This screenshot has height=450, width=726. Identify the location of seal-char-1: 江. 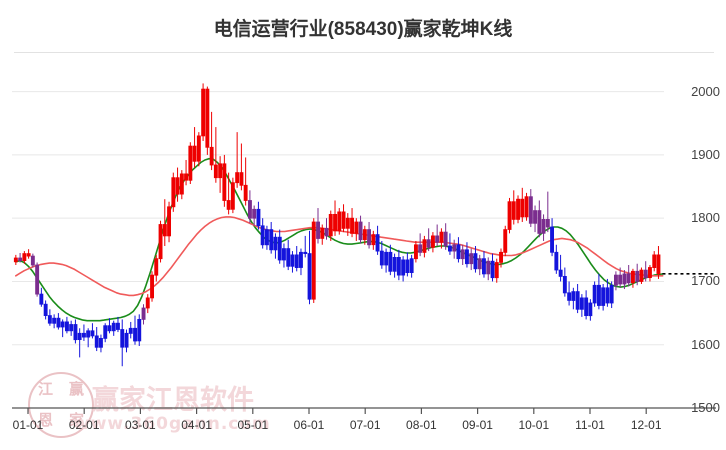
(45, 389).